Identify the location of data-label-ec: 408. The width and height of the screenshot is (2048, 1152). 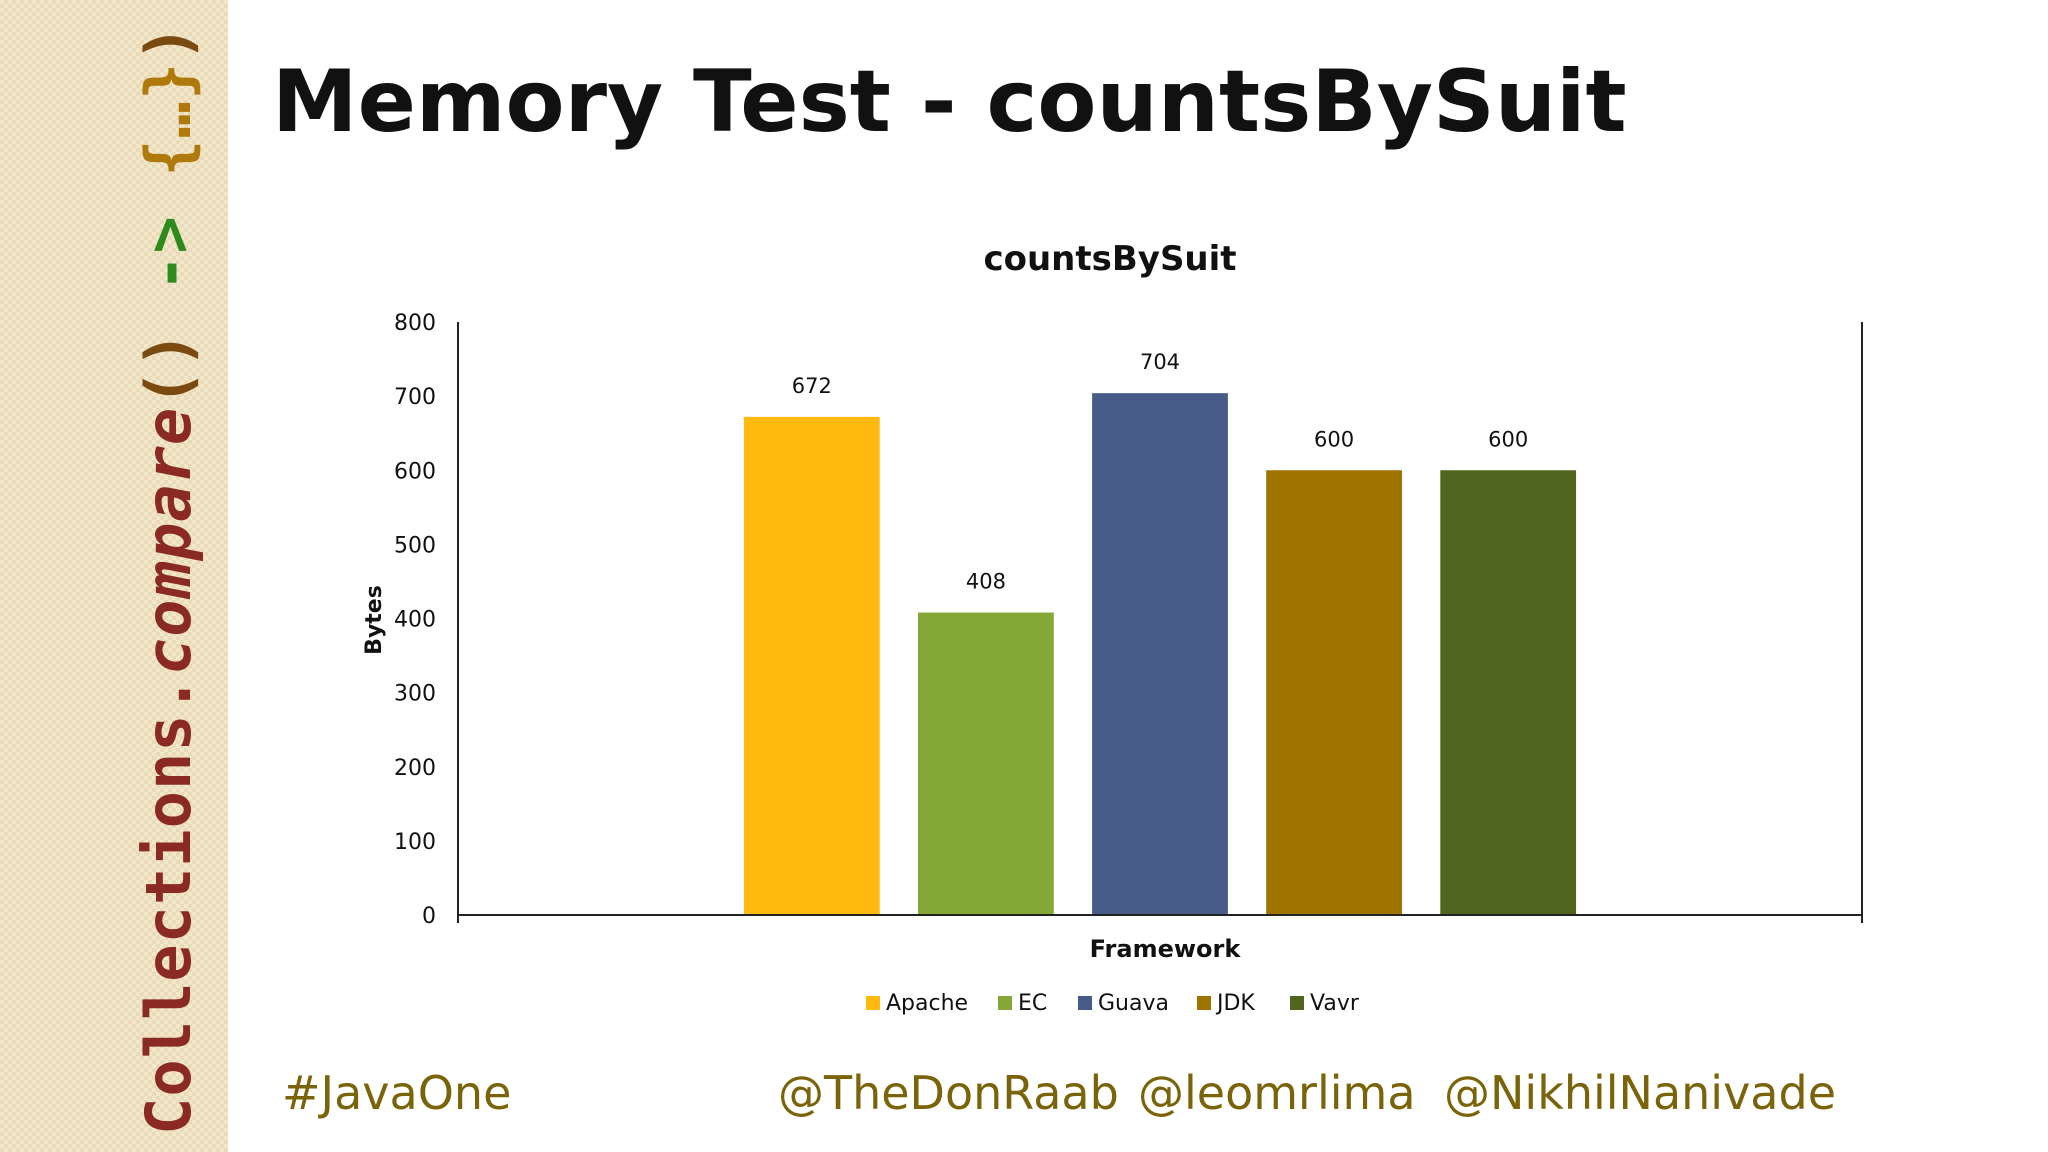
(986, 582).